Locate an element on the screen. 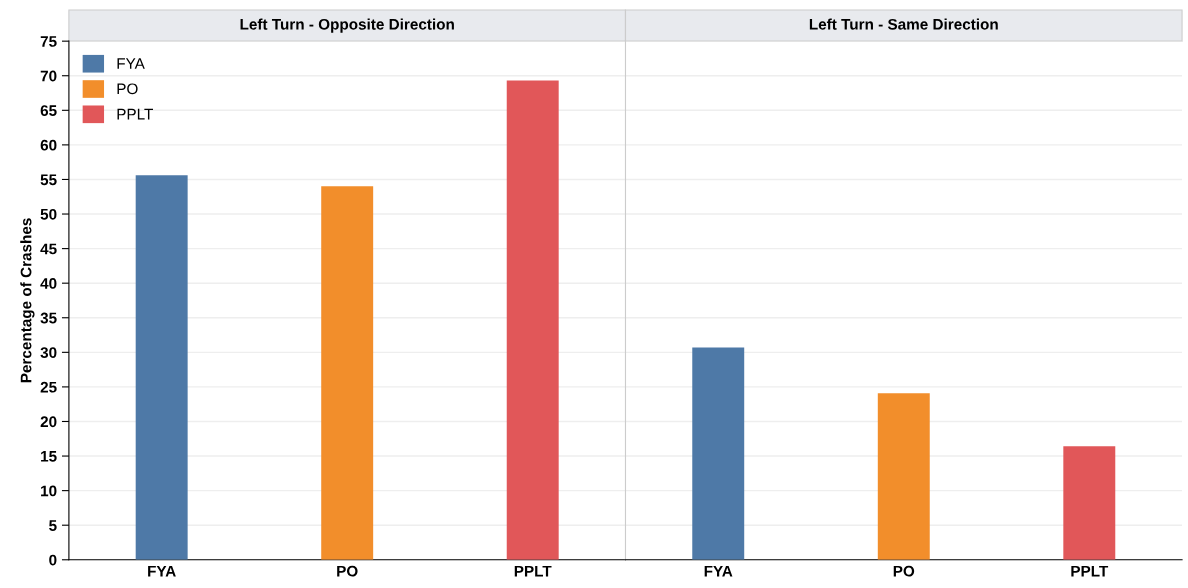 This screenshot has width=1188, height=588. y-axis-title: Percentage of Crashes is located at coordinates (27, 300).